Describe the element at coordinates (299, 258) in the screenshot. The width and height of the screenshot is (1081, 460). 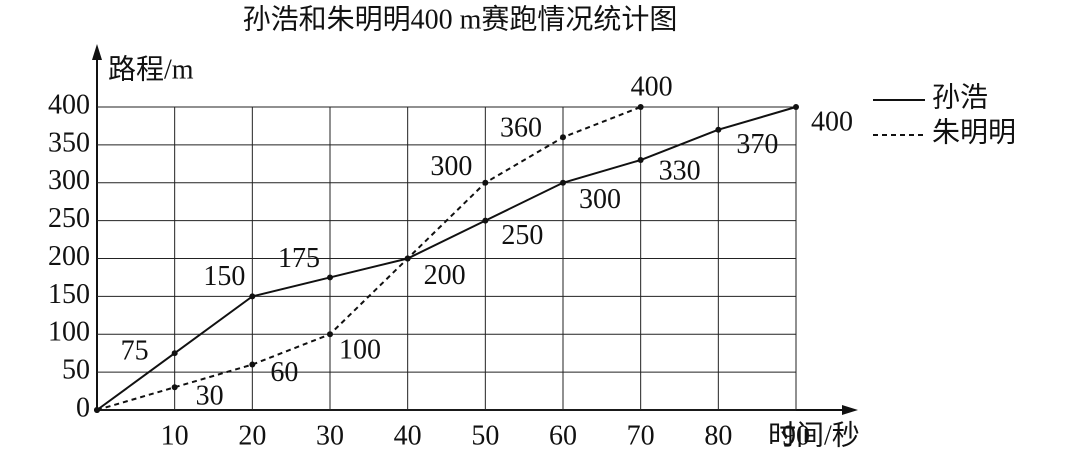
I see `data-label: 175` at that location.